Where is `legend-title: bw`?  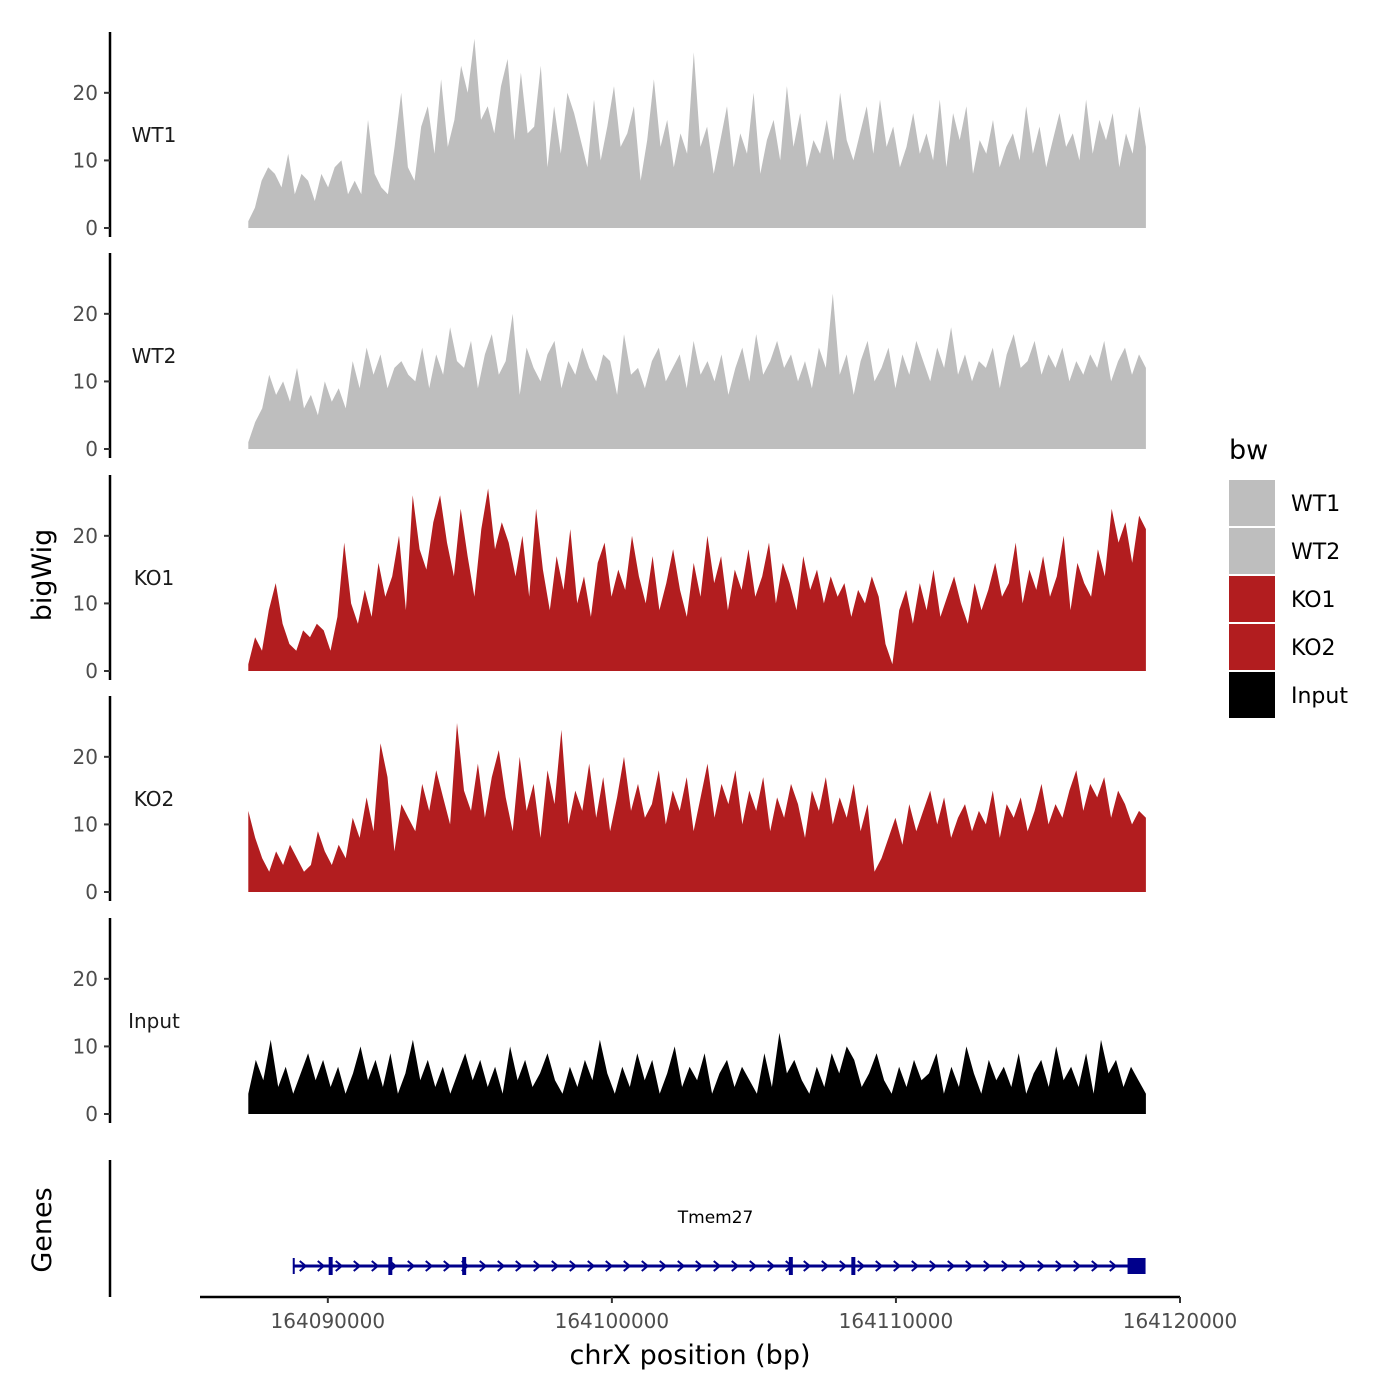 legend-title: bw is located at coordinates (1248, 450).